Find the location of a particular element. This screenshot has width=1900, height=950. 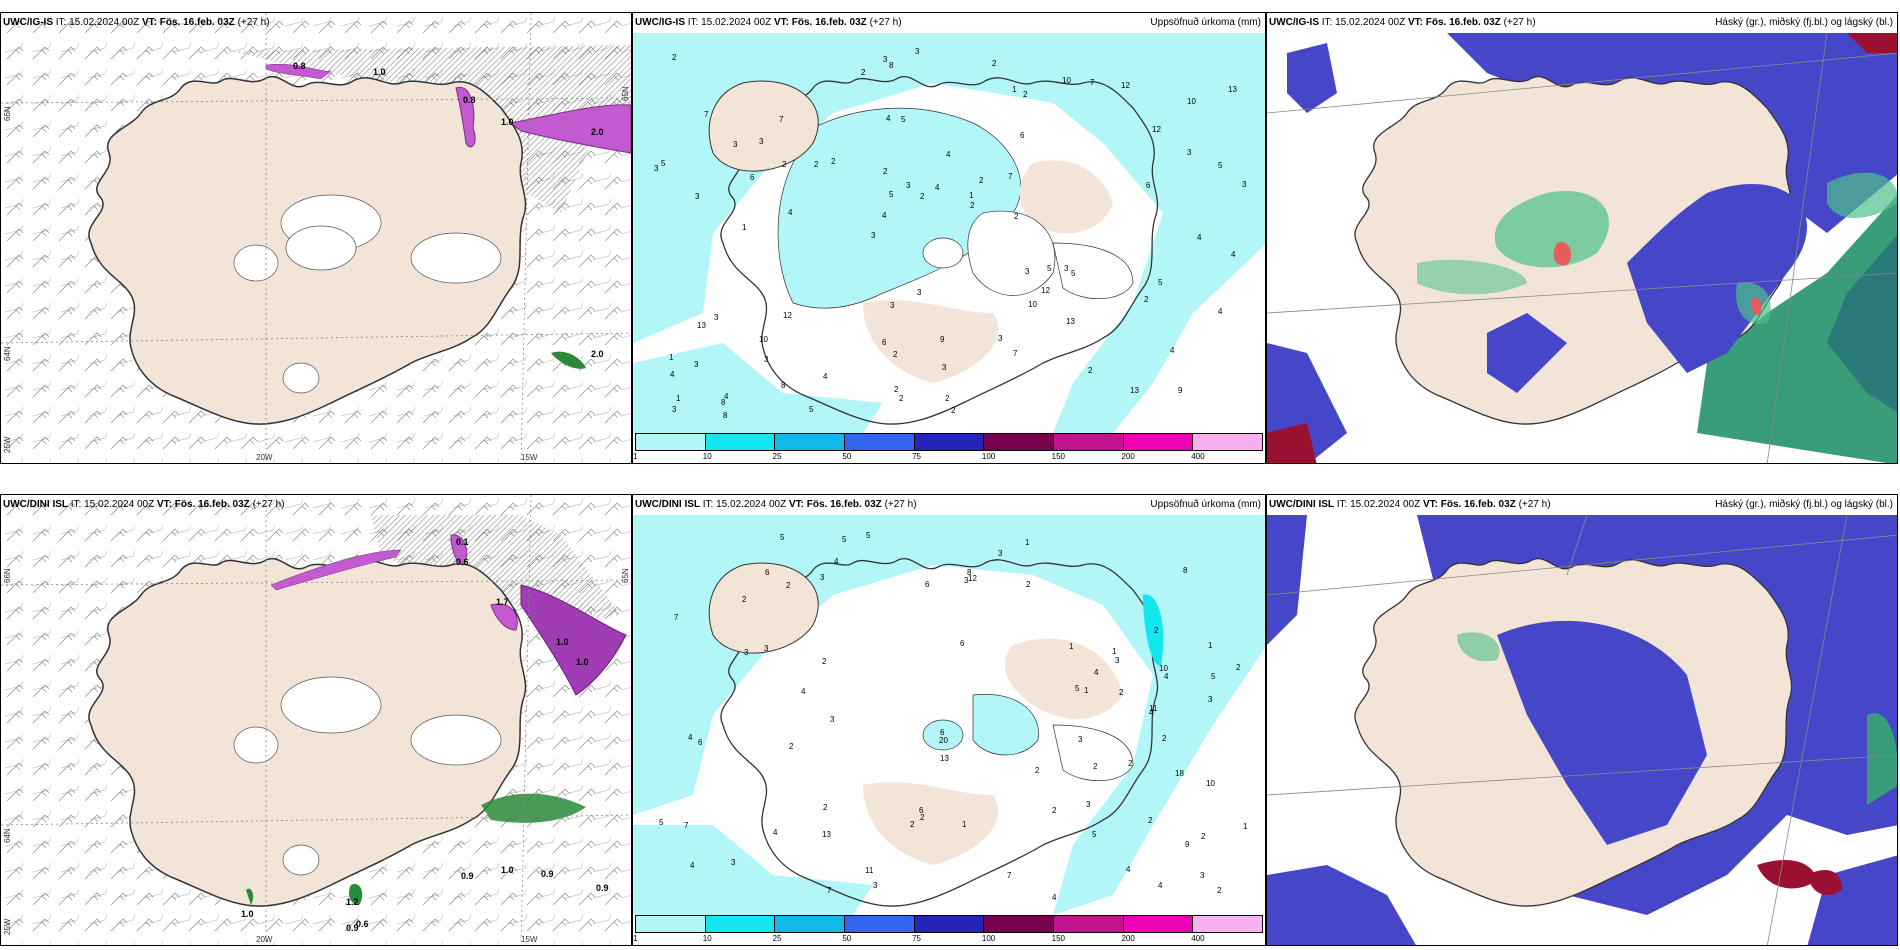

snow-label: 0.6 is located at coordinates (362, 924).